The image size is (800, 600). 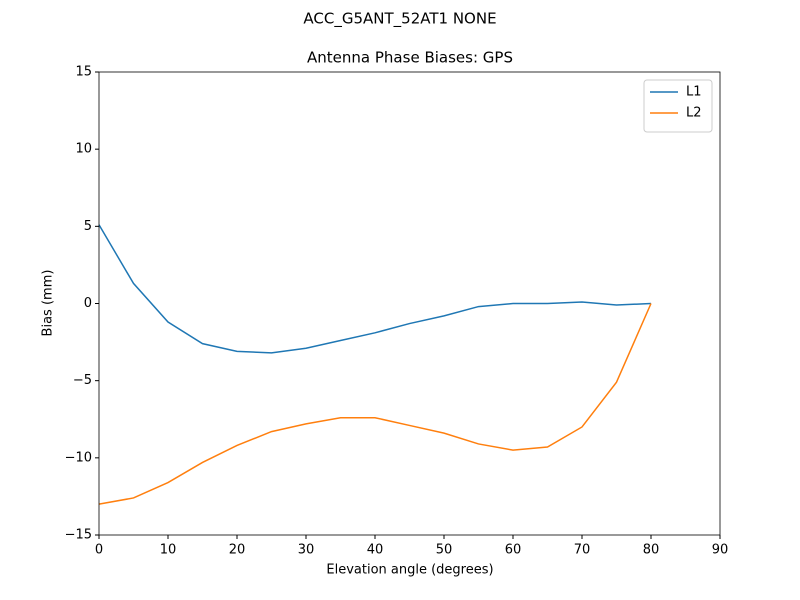 I want to click on x-tick-label: 90, so click(x=720, y=550).